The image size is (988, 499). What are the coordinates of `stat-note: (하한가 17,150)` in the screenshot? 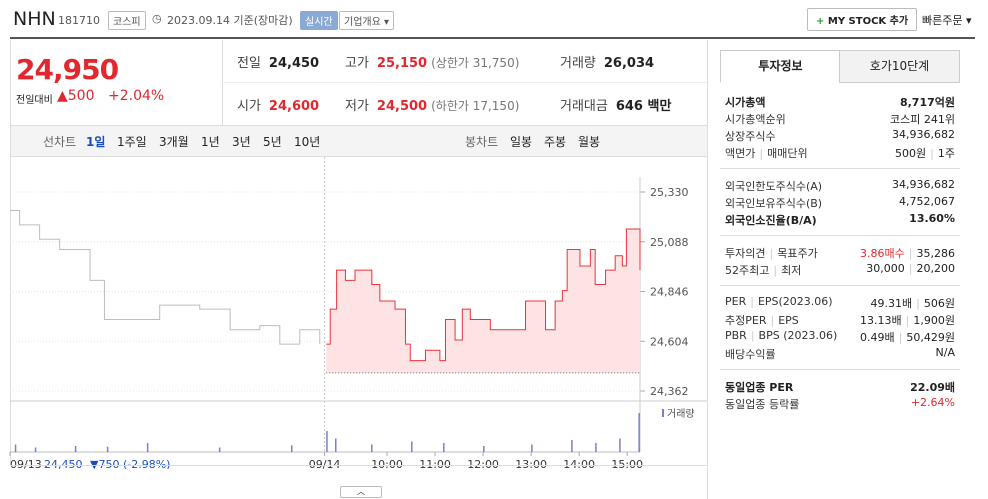 It's located at (475, 106).